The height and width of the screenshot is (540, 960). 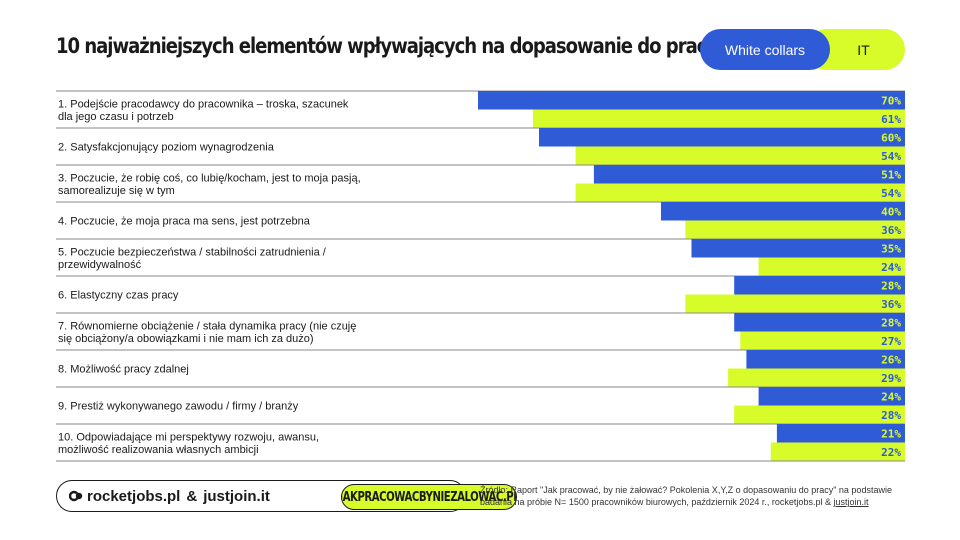 What do you see at coordinates (76, 496) in the screenshot?
I see `rocketjobs-logo-icon` at bounding box center [76, 496].